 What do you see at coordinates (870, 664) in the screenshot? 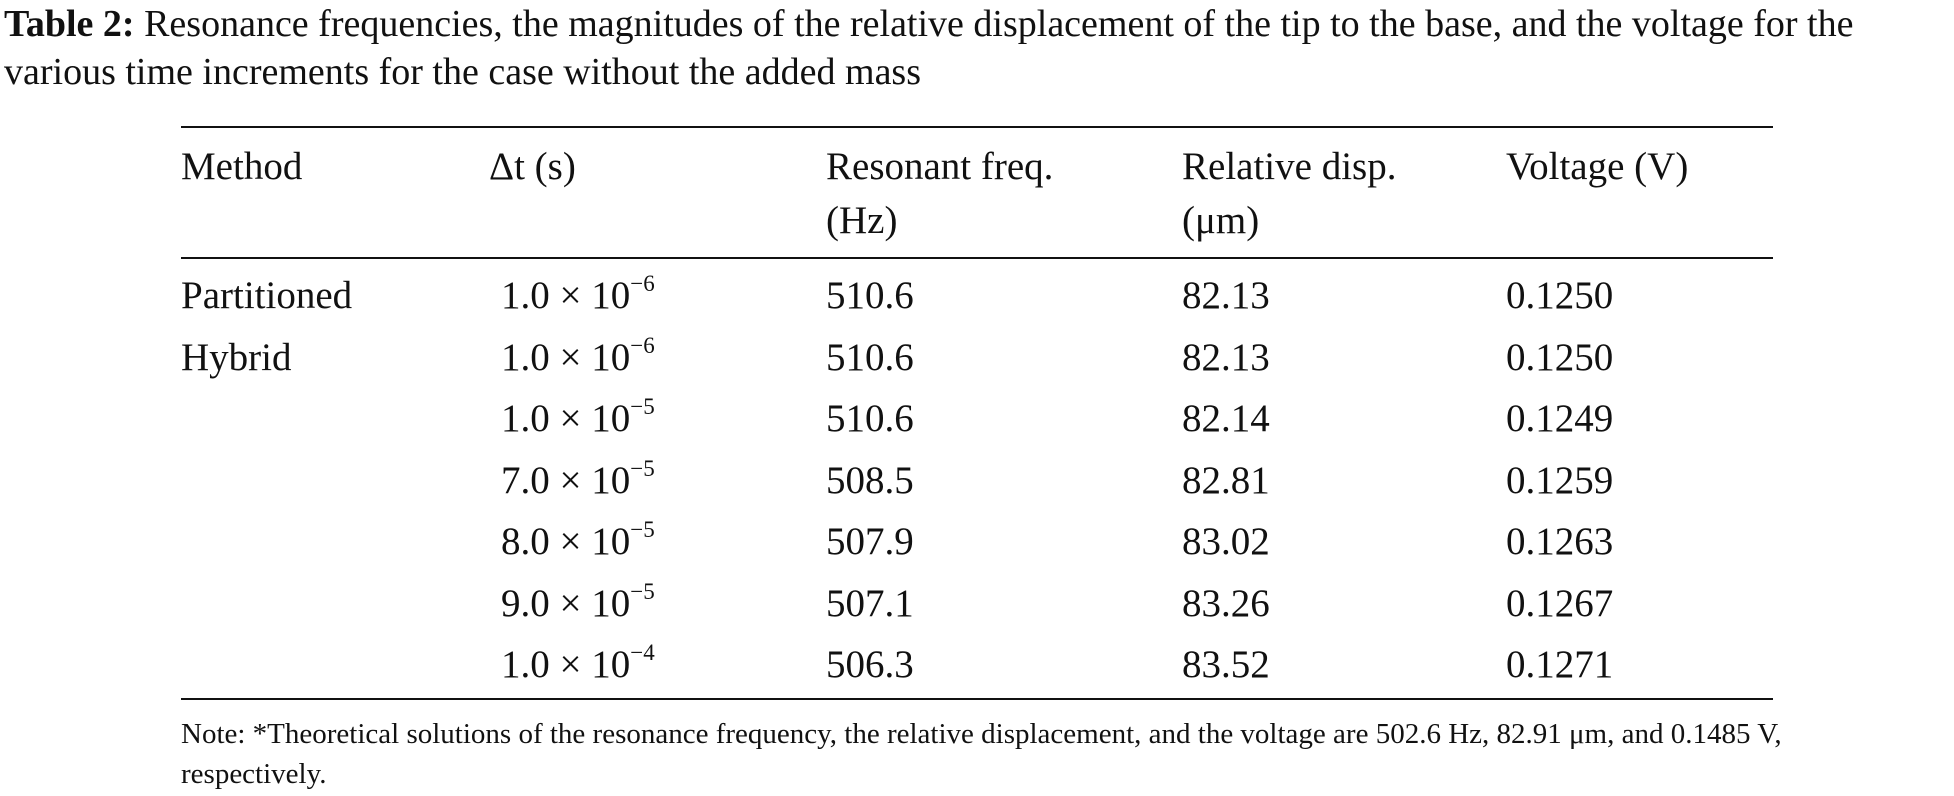
I see `cell-resonant-freq: 506.3` at bounding box center [870, 664].